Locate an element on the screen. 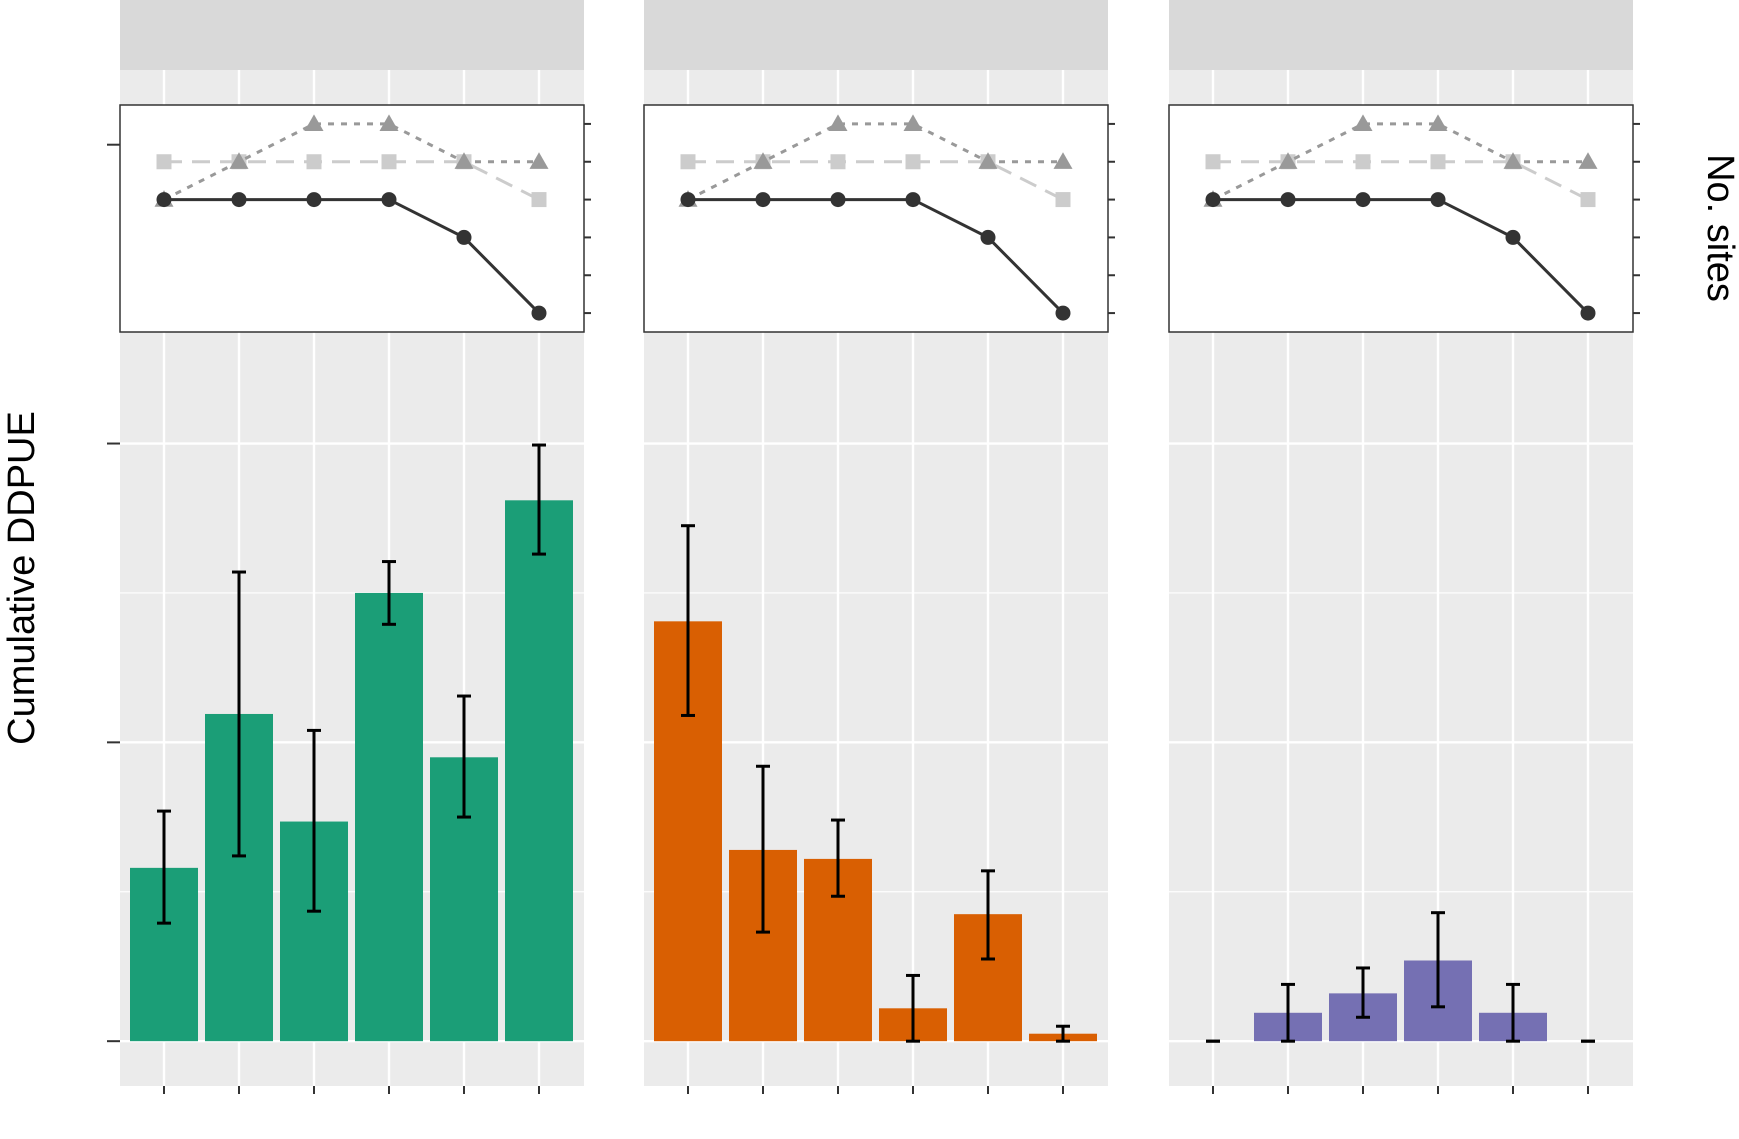 This screenshot has width=1739, height=1139. y-axis-title: Cumulative DDPUE is located at coordinates (22, 578).